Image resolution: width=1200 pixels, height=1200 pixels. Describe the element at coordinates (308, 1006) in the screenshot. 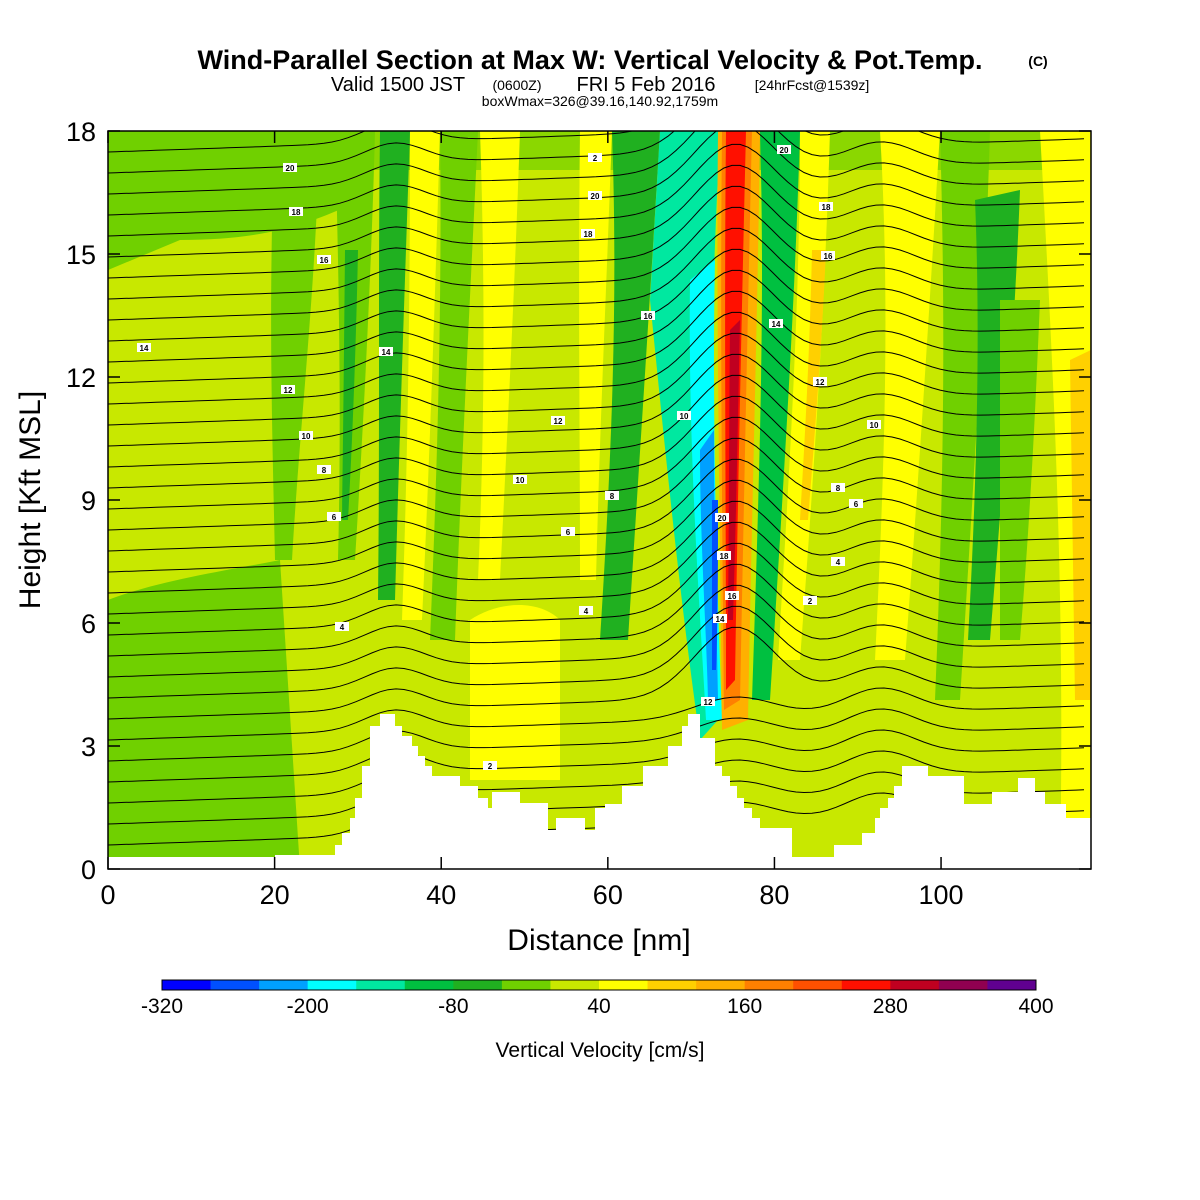

I see `colorbar-tick-label: -200` at that location.